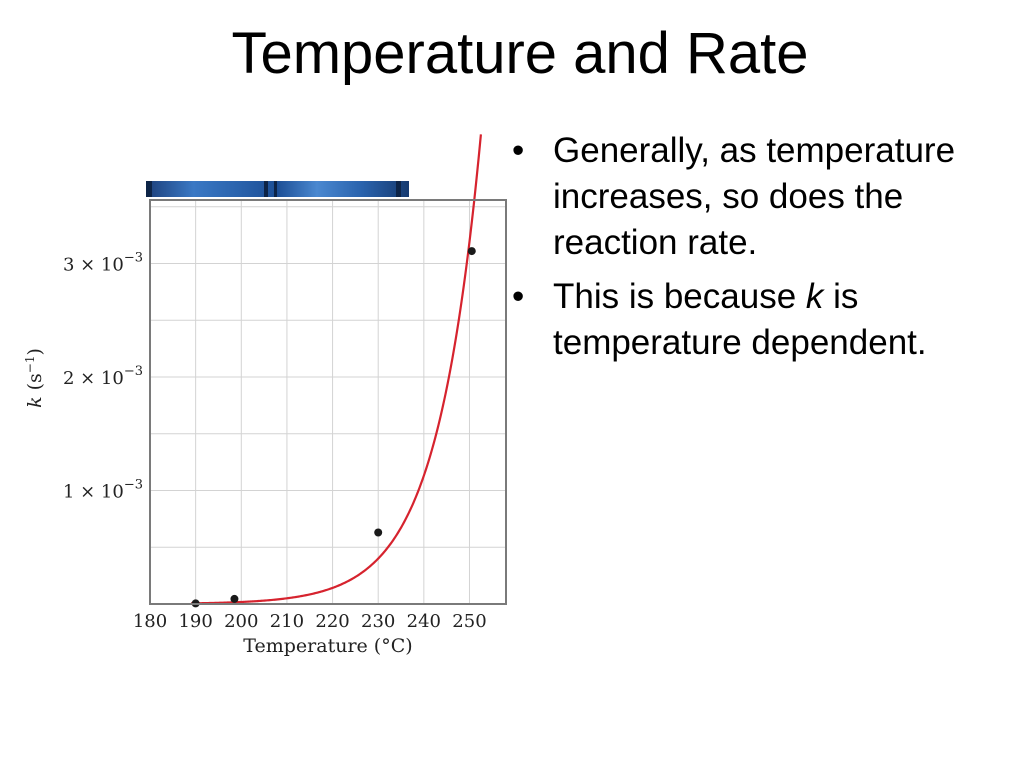 Image resolution: width=1024 pixels, height=768 pixels. What do you see at coordinates (332, 621) in the screenshot?
I see `x-tick-label: 220` at bounding box center [332, 621].